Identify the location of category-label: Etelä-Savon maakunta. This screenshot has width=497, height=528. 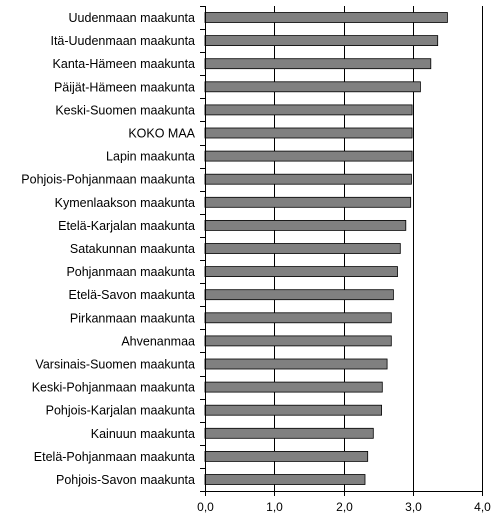
(132, 295).